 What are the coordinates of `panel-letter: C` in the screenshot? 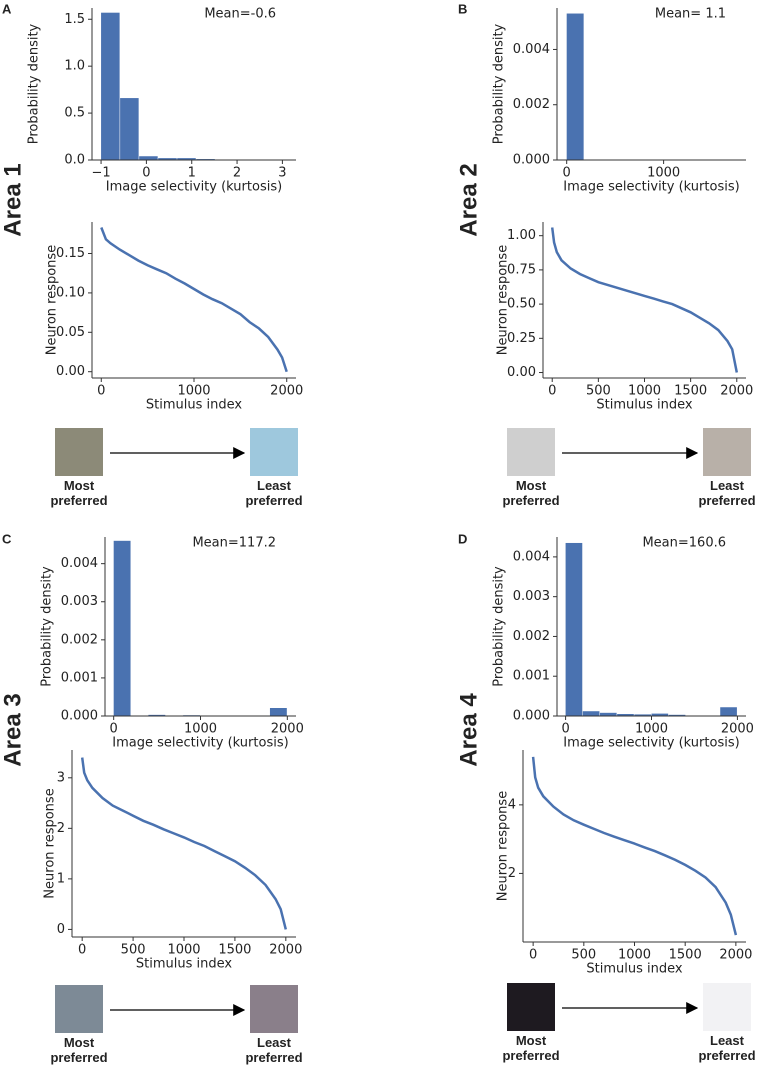 It's located at (7, 538).